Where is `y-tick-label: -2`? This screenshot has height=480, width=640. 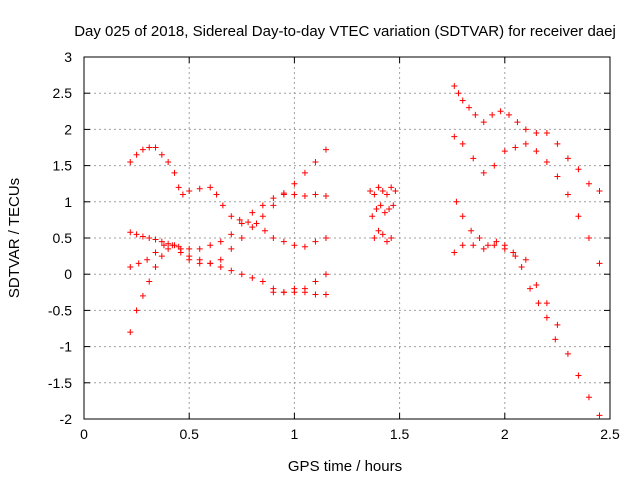
y-tick-label: -2 is located at coordinates (66, 419).